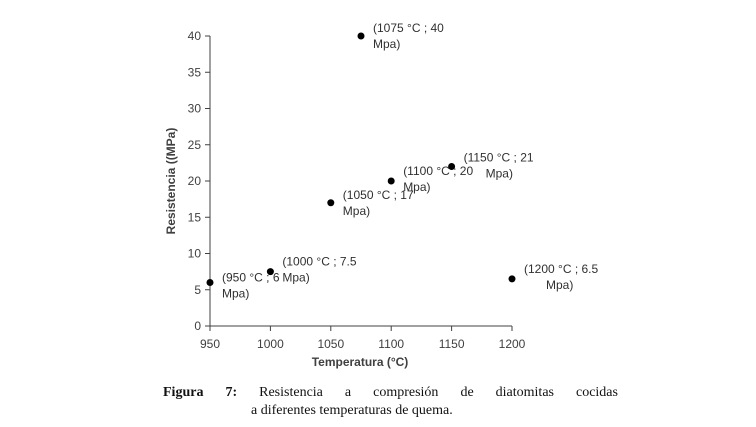  What do you see at coordinates (183, 392) in the screenshot?
I see `caption-figure-label: Figura` at bounding box center [183, 392].